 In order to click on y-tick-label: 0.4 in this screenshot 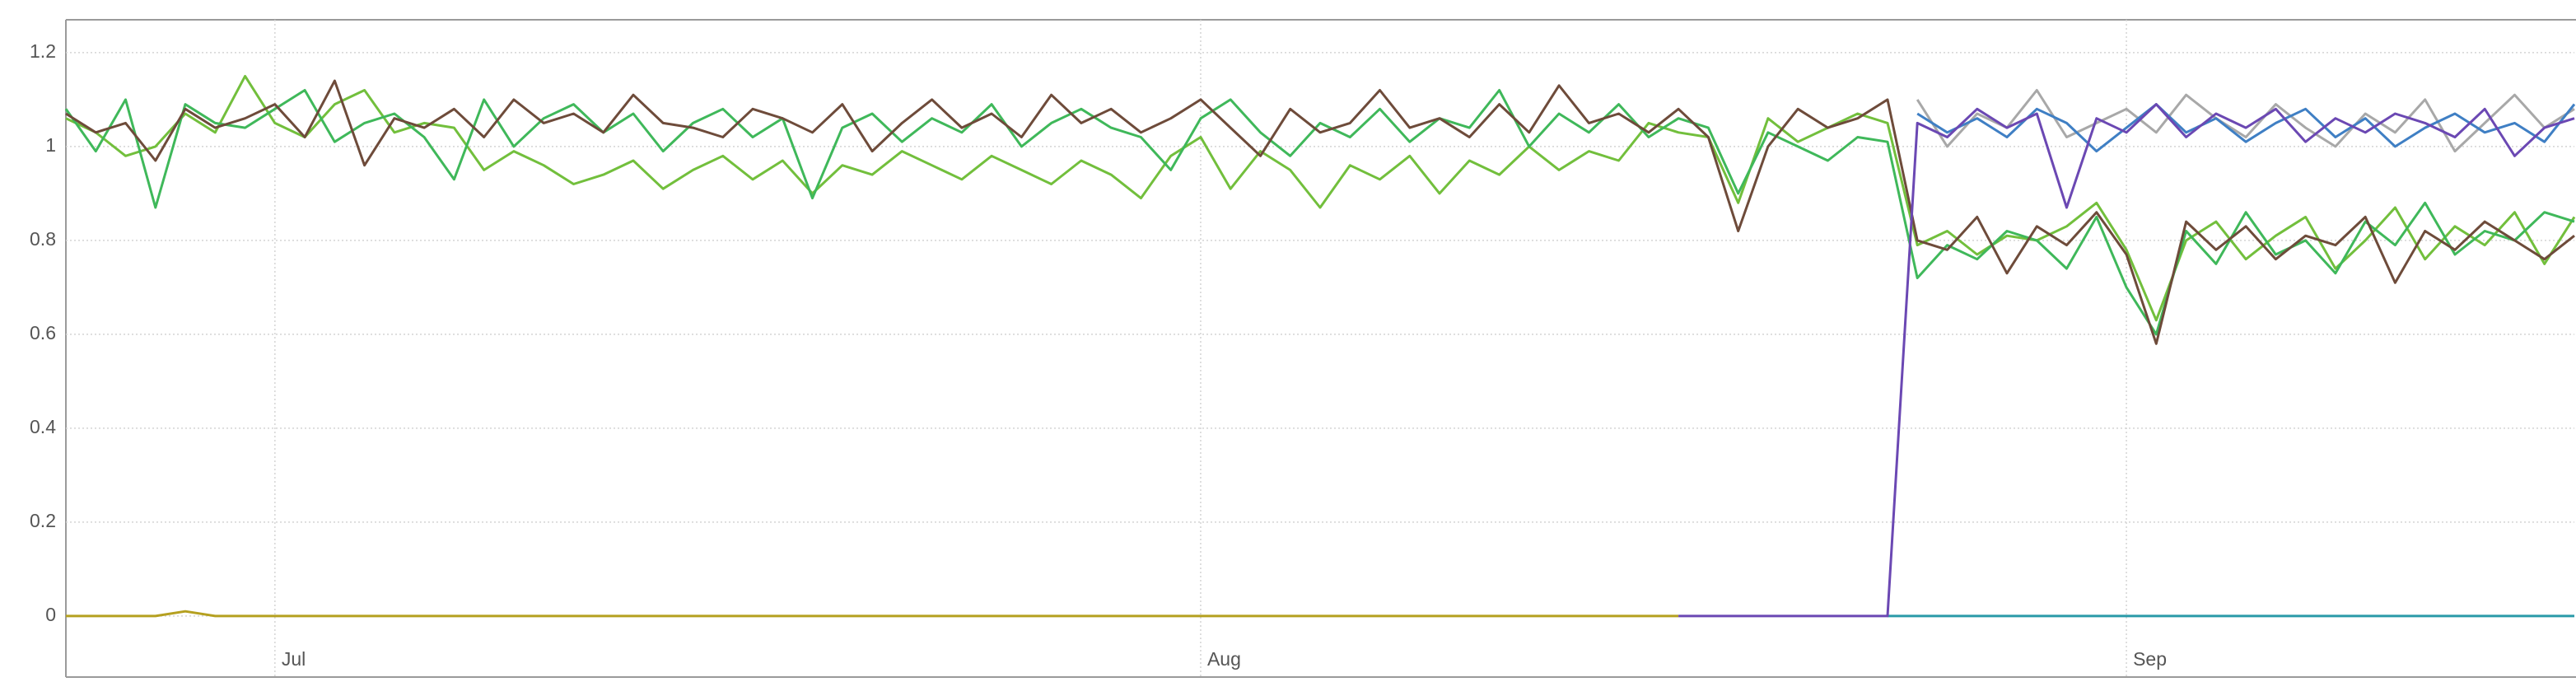, I will do `click(43, 427)`.